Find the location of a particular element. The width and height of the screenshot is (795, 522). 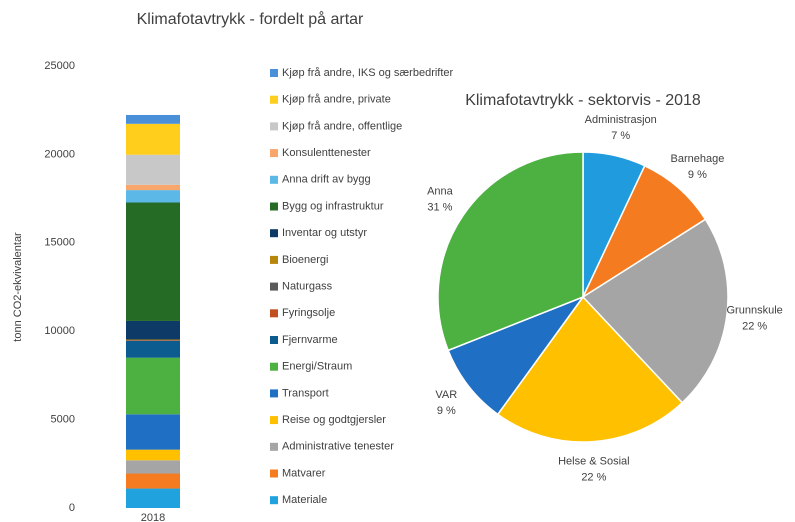

legend-label: Naturgass is located at coordinates (307, 287).